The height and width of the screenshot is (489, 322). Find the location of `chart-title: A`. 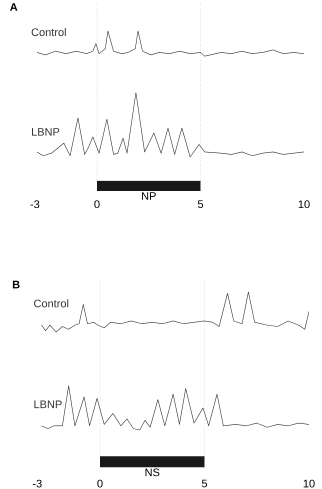

chart-title: A is located at coordinates (14, 7).